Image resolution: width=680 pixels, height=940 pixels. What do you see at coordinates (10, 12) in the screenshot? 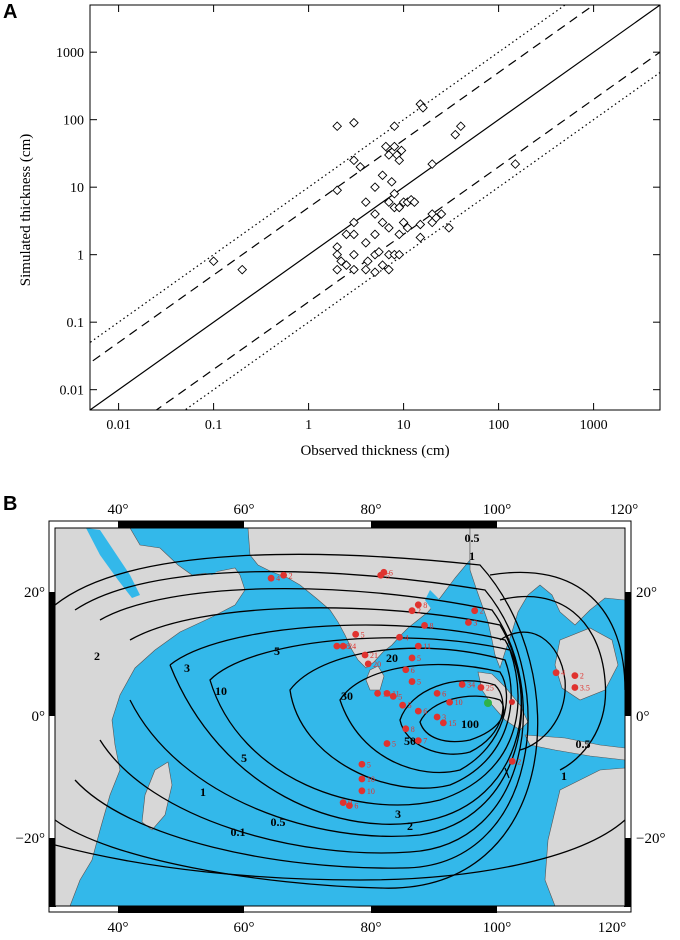
I see `panel-a-letter: A` at bounding box center [10, 12].